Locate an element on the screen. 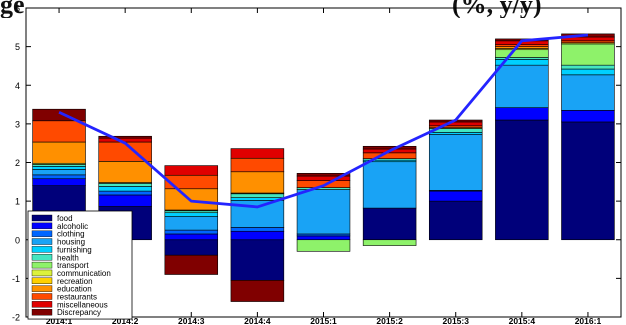  y-tick-label: 4 is located at coordinates (17, 86).